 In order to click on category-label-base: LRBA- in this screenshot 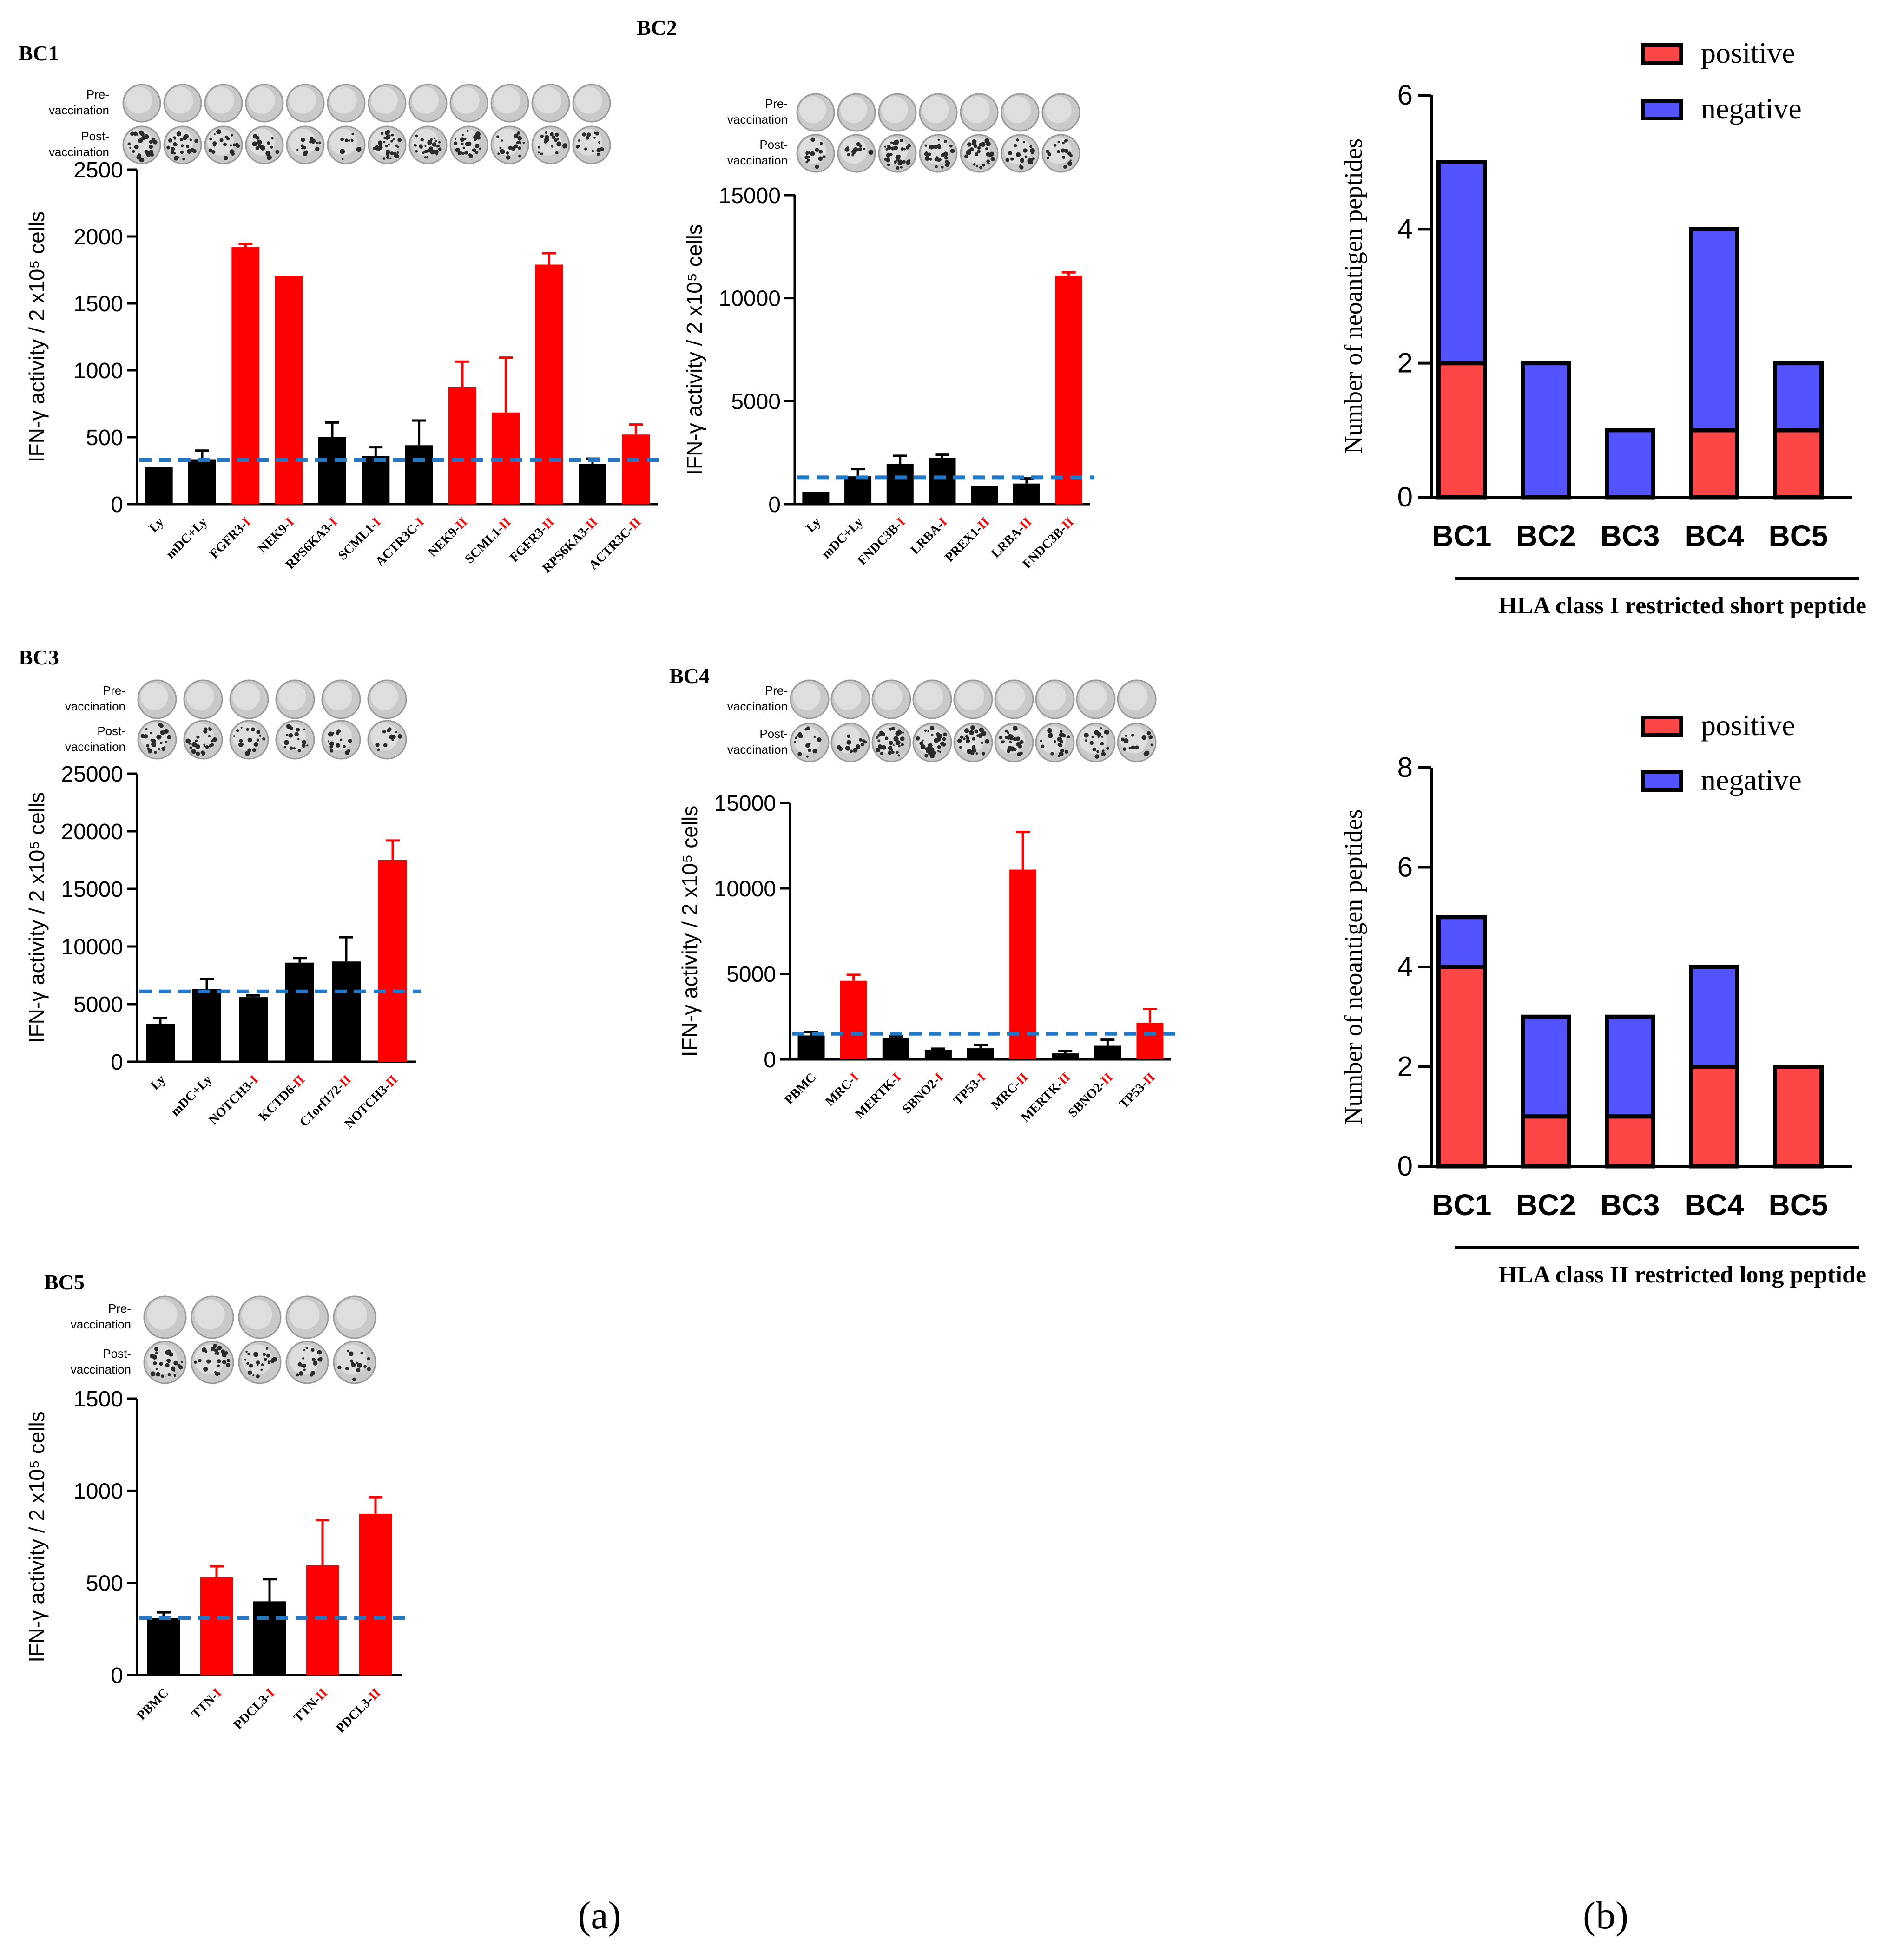, I will do `click(1008, 541)`.